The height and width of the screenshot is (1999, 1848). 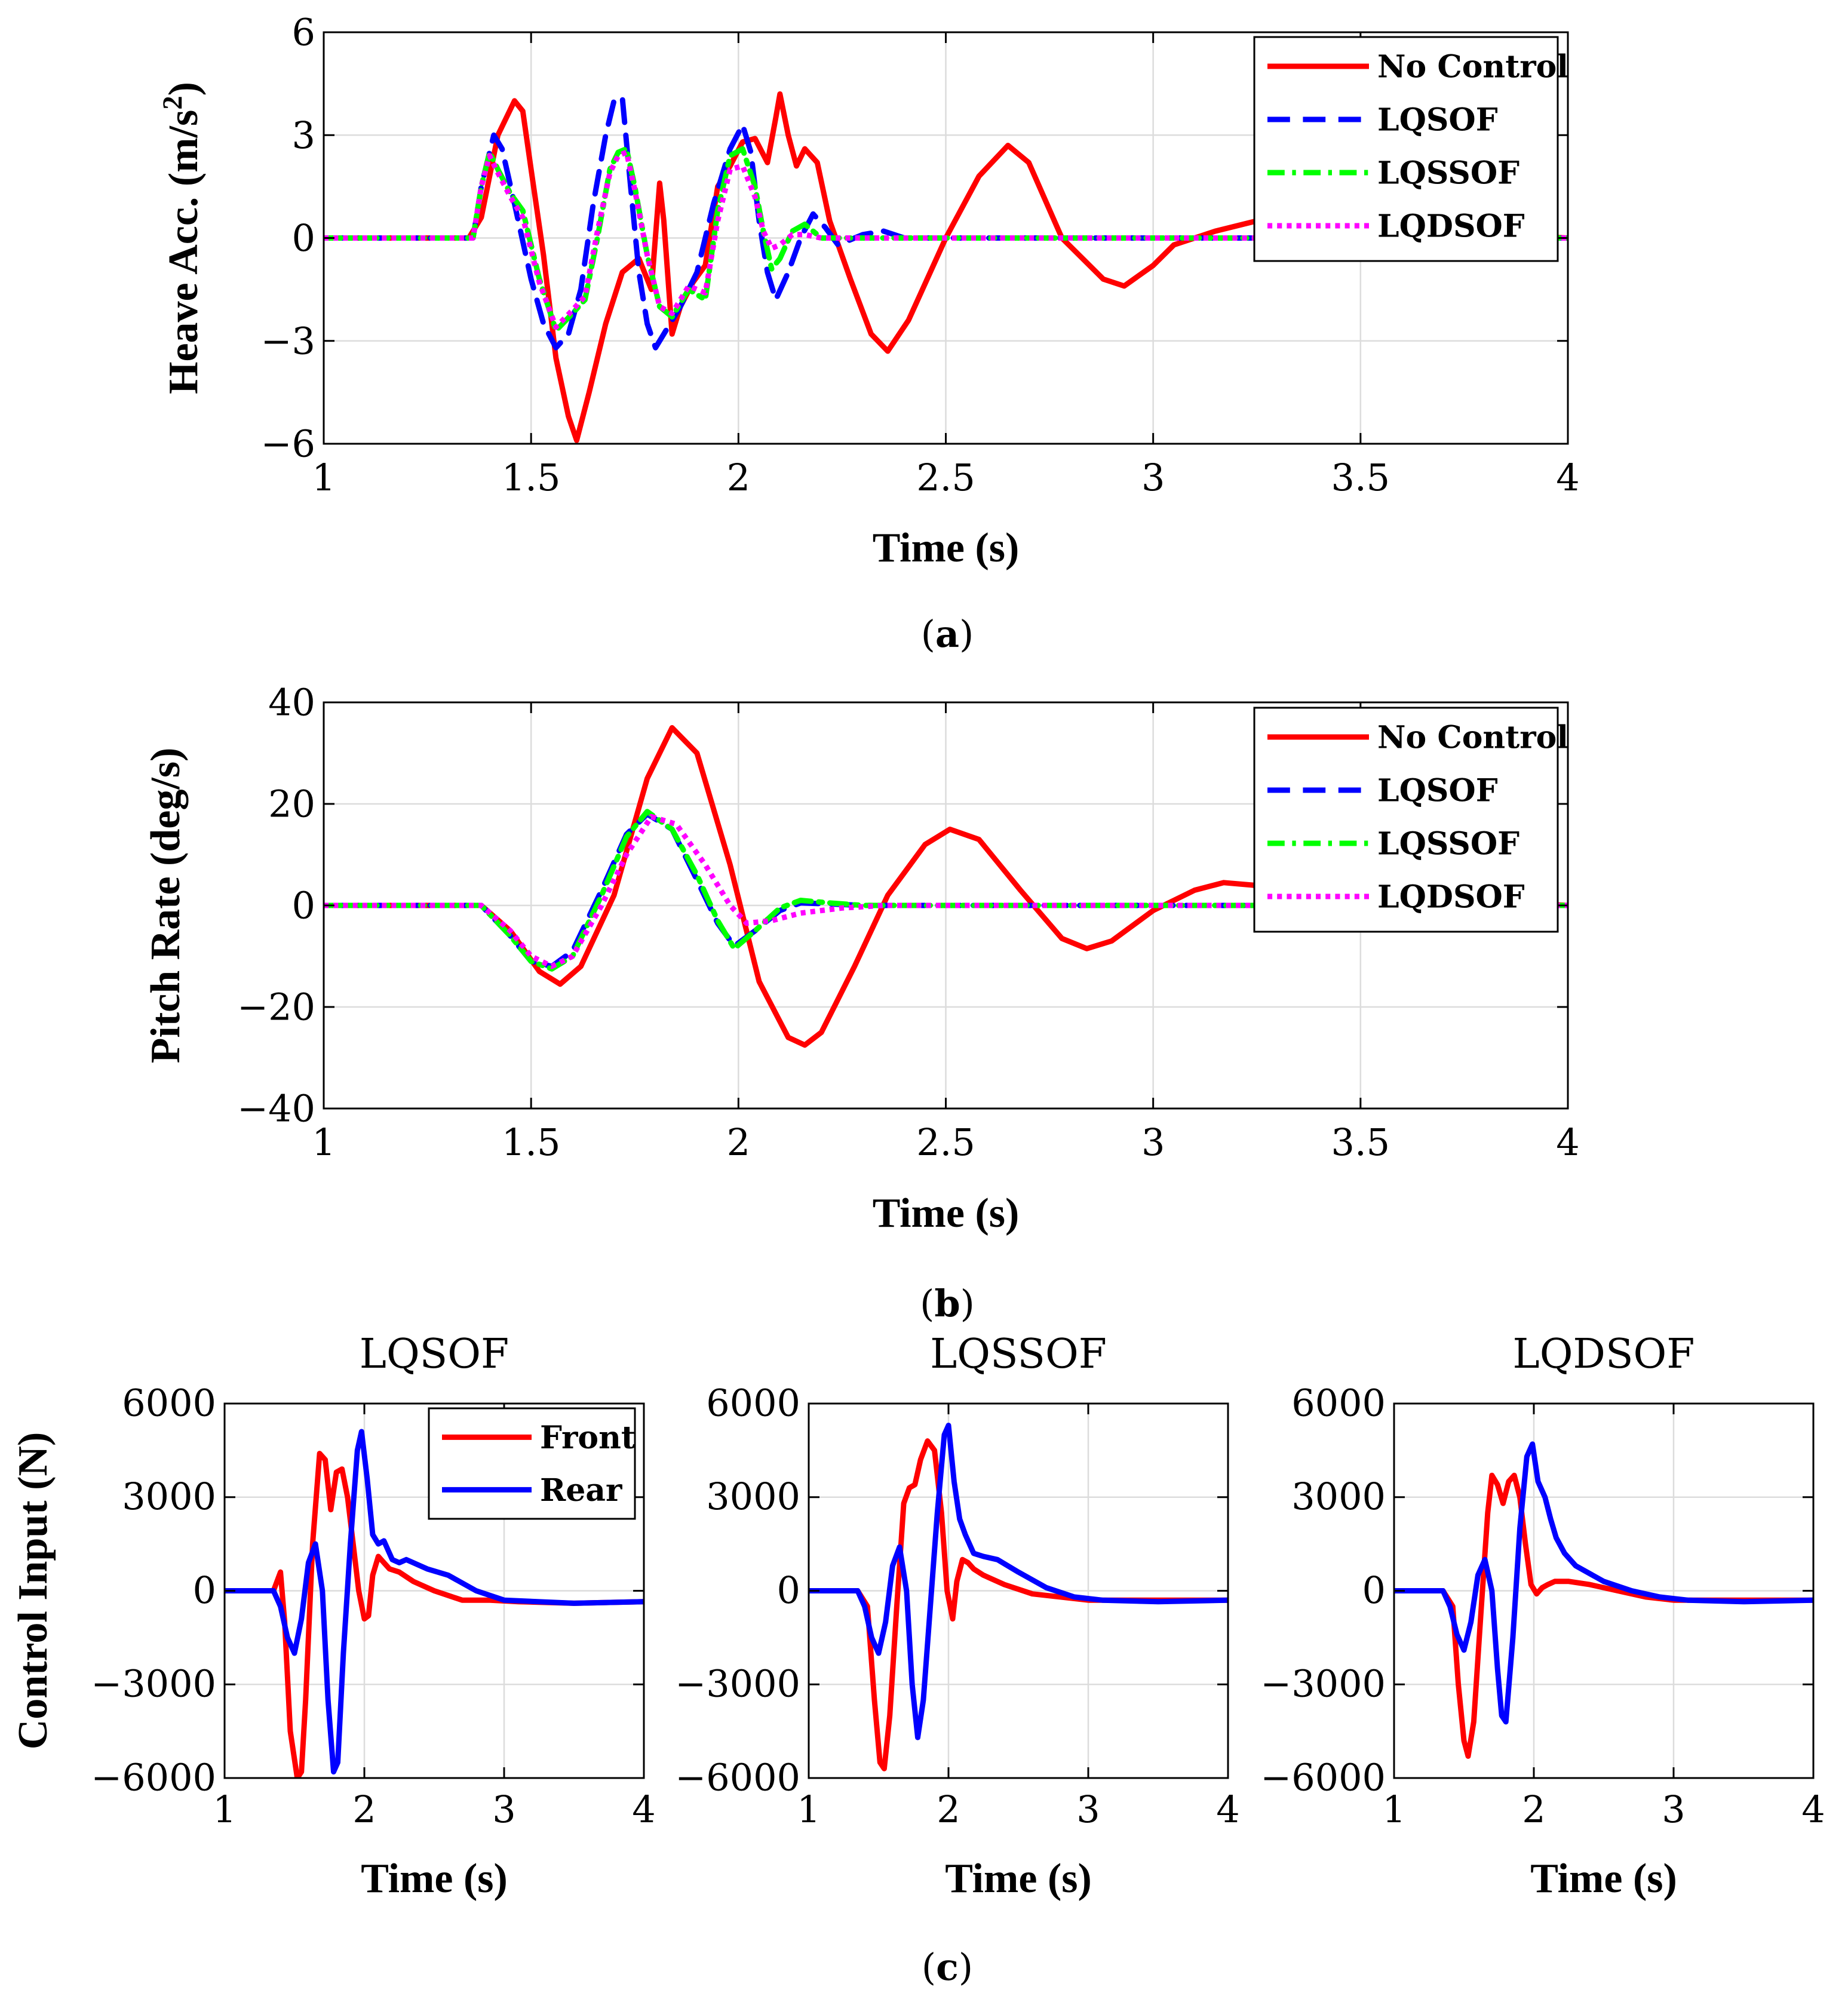 I want to click on panel-title: LQDSOF, so click(x=1604, y=1354).